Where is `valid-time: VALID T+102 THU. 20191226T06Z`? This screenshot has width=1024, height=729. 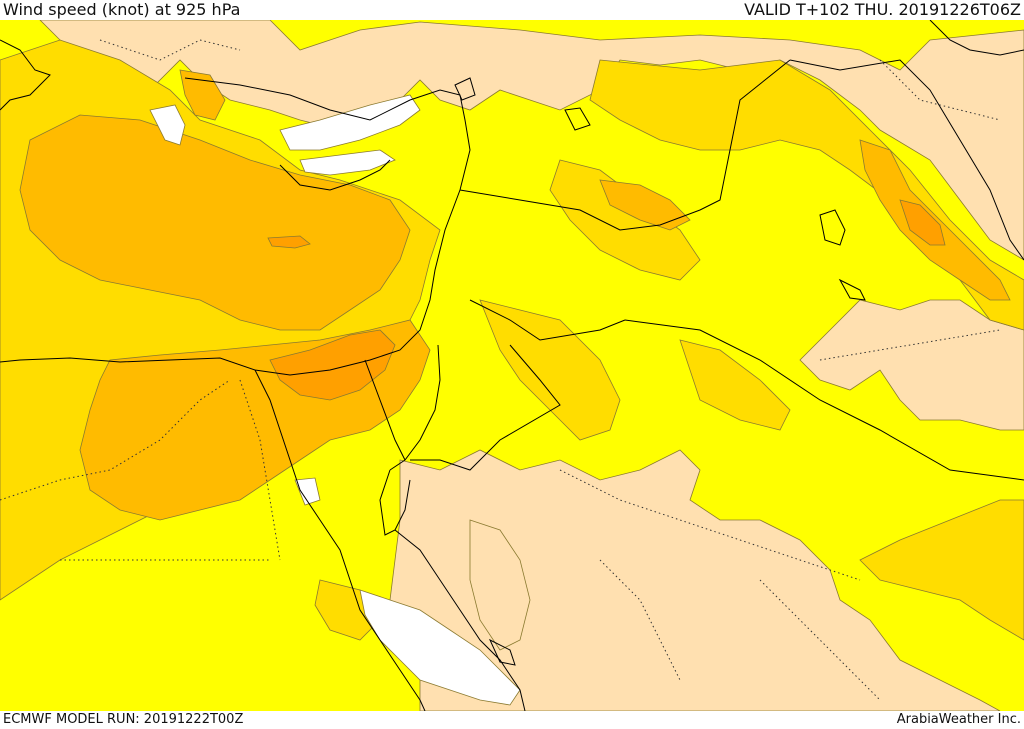
valid-time: VALID T+102 THU. 20191226T06Z is located at coordinates (882, 9).